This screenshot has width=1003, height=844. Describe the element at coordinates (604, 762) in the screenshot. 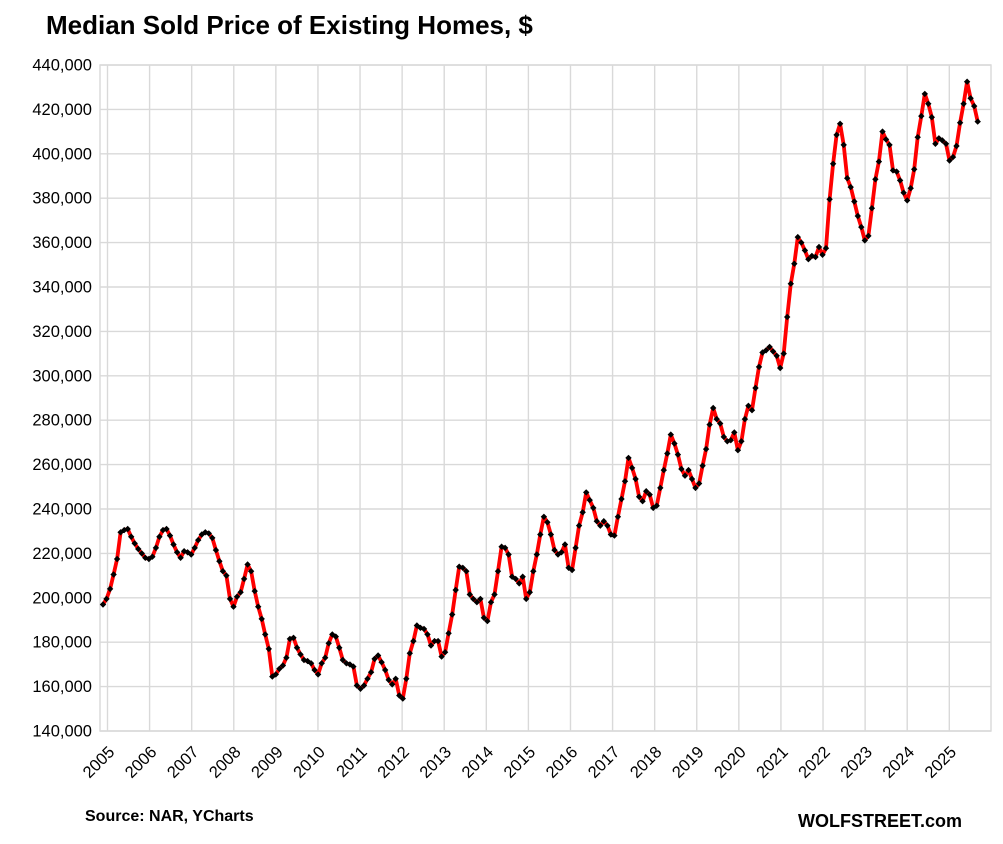

I see `x-axis-year-label: 2017` at that location.